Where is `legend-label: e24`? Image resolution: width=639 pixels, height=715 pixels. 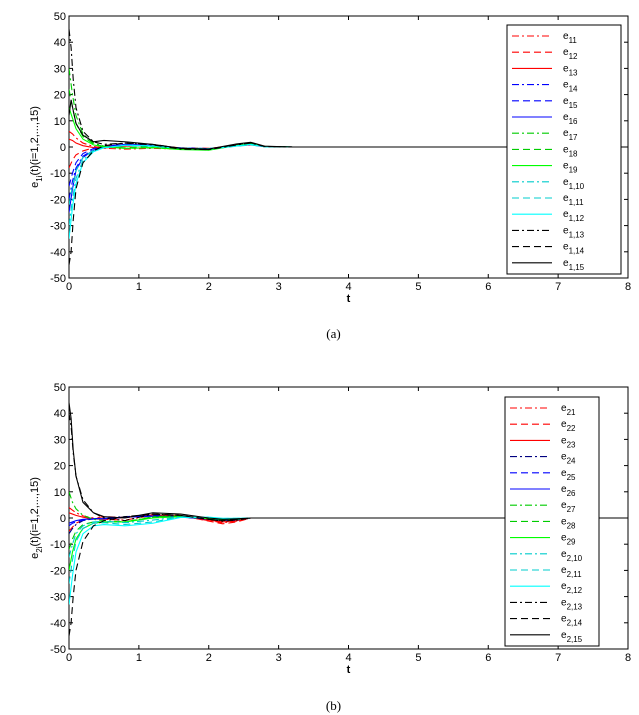 legend-label: e24 is located at coordinates (568, 459).